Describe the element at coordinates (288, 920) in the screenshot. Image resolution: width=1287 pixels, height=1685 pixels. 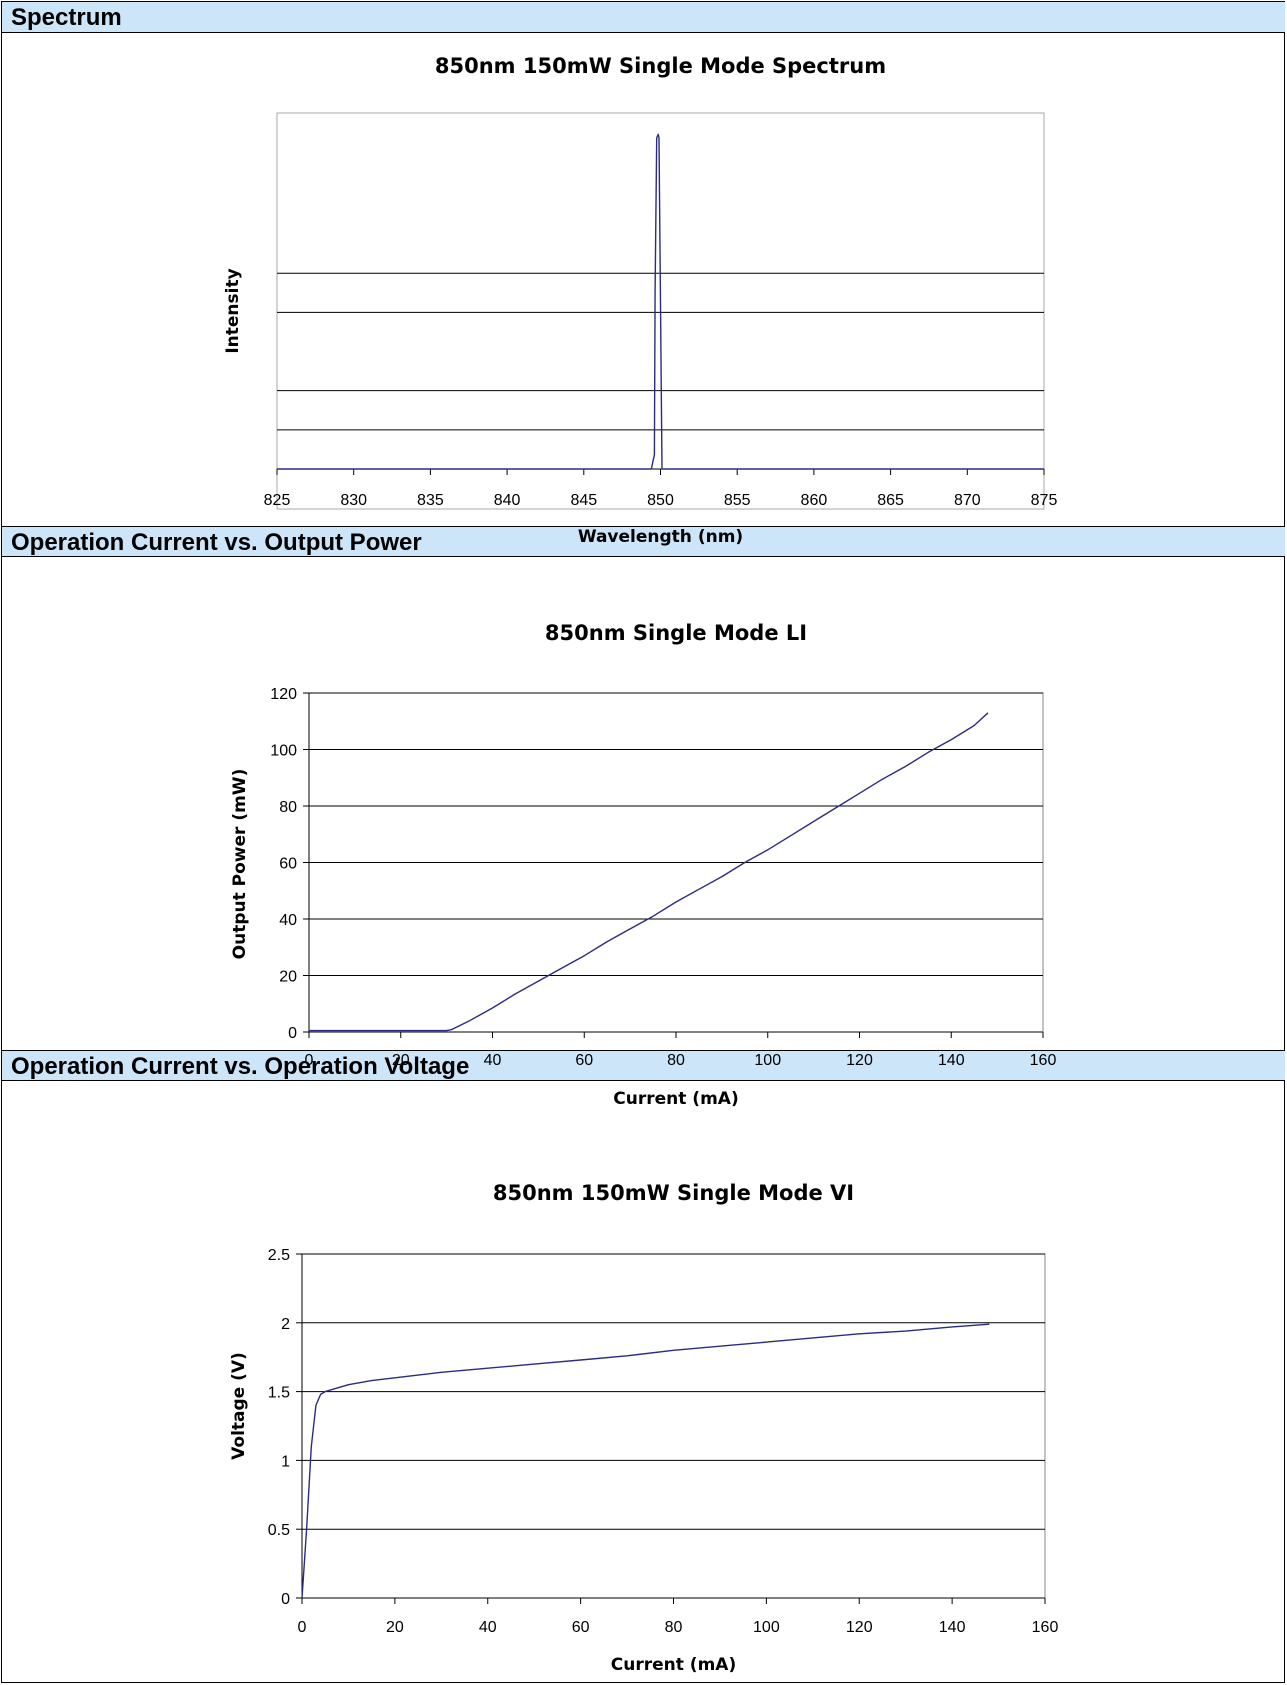
I see `y-tick-label: 40` at that location.